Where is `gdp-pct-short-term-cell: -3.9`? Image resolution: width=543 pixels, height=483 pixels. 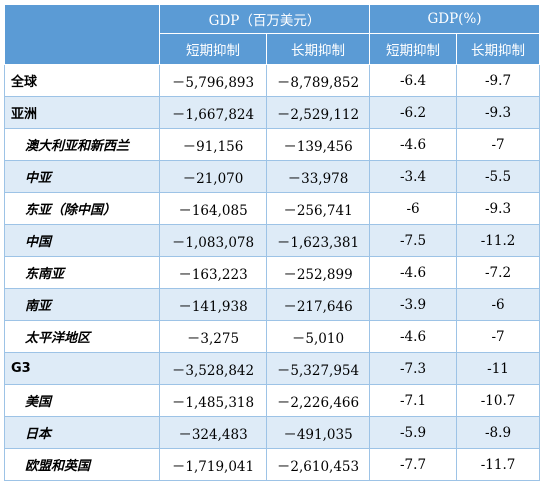 gdp-pct-short-term-cell: -3.9 is located at coordinates (413, 304).